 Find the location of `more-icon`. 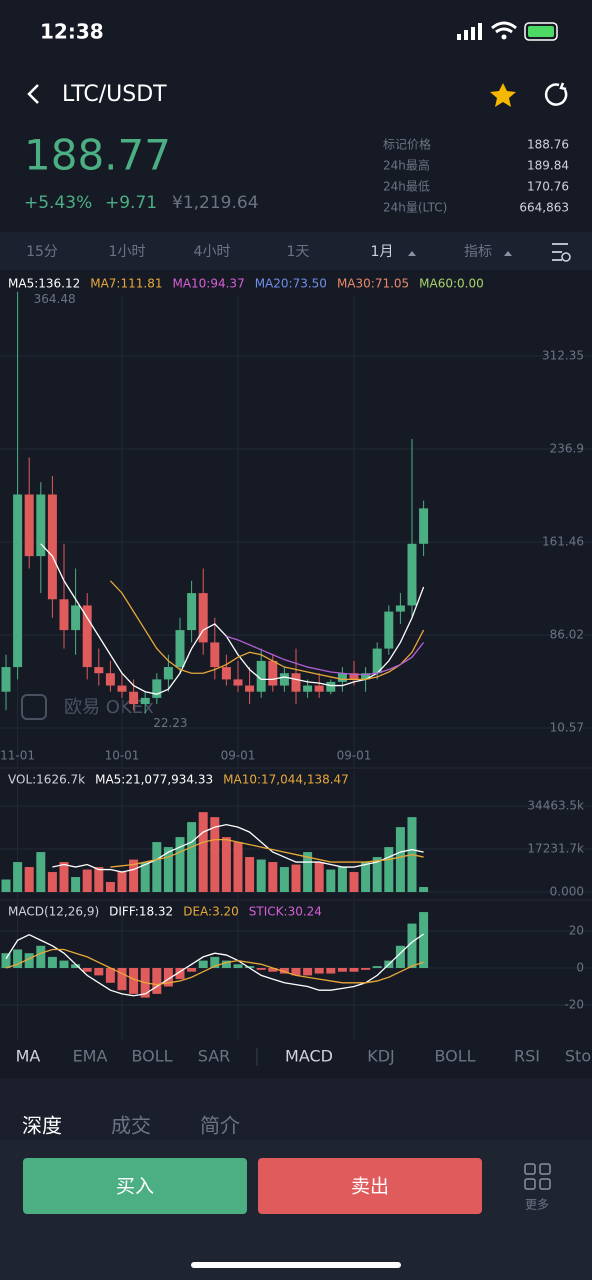

more-icon is located at coordinates (537, 1176).